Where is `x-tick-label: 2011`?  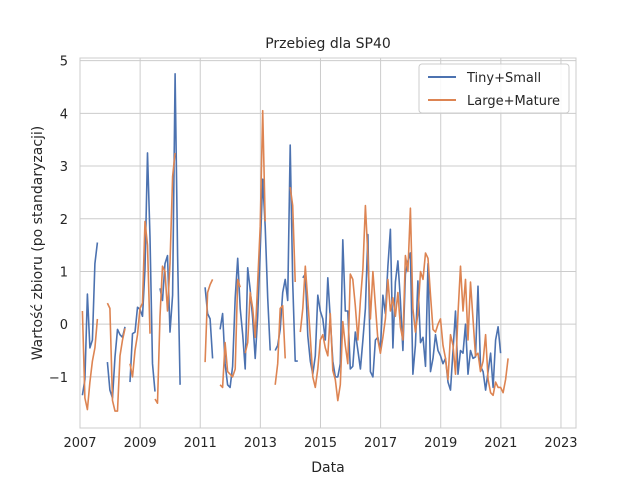
x-tick-label: 2011 is located at coordinates (200, 443).